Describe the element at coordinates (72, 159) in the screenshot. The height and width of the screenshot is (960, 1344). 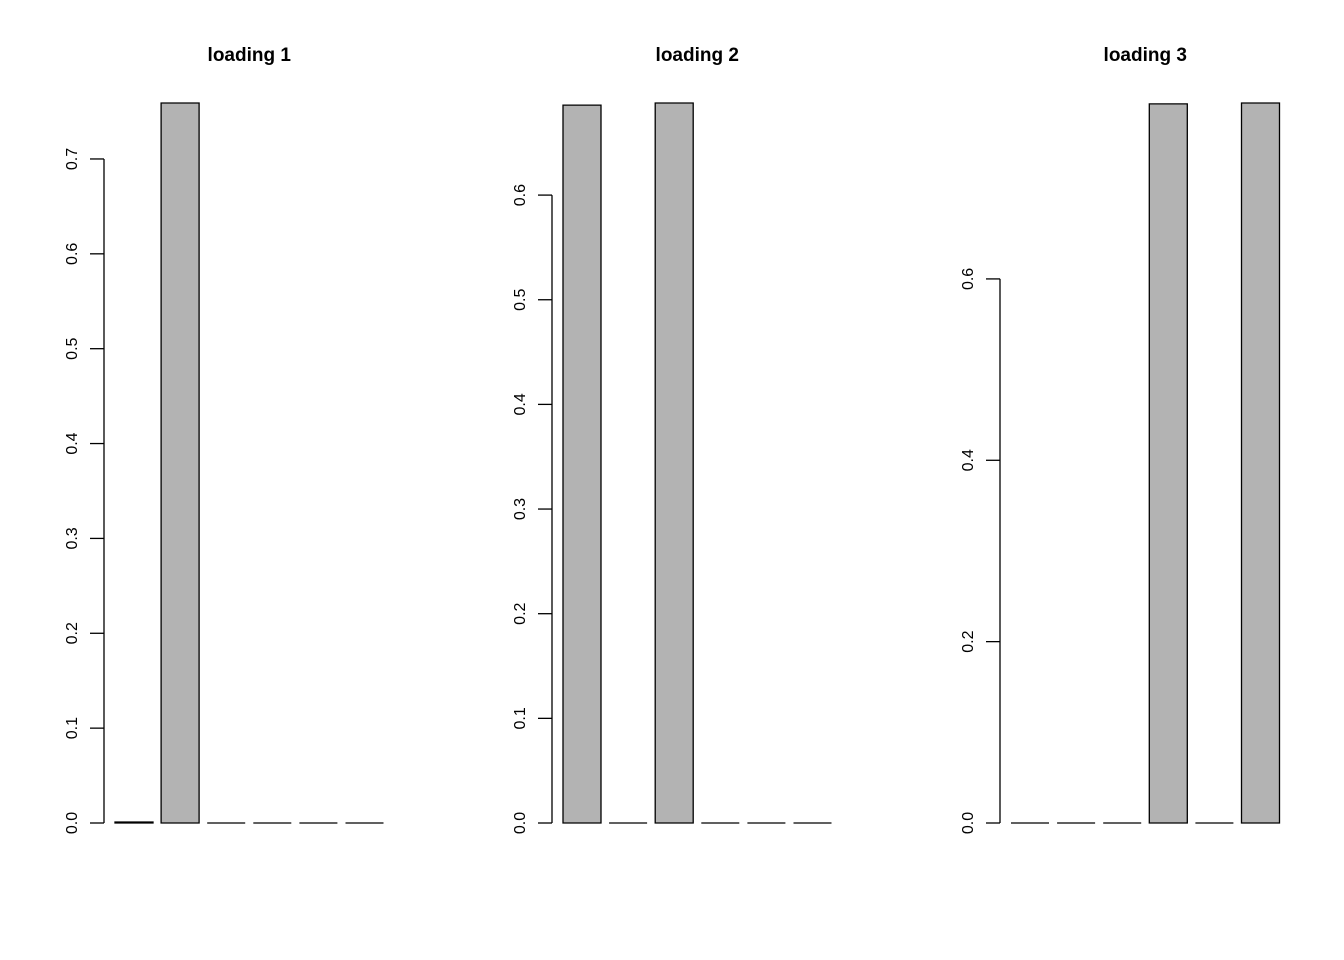
I see `y-tick-label: 0.7` at that location.